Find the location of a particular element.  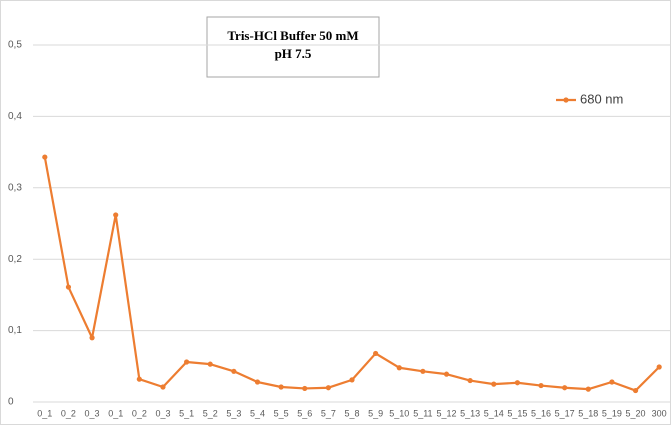

x-tick-label: 5_15 is located at coordinates (517, 413).